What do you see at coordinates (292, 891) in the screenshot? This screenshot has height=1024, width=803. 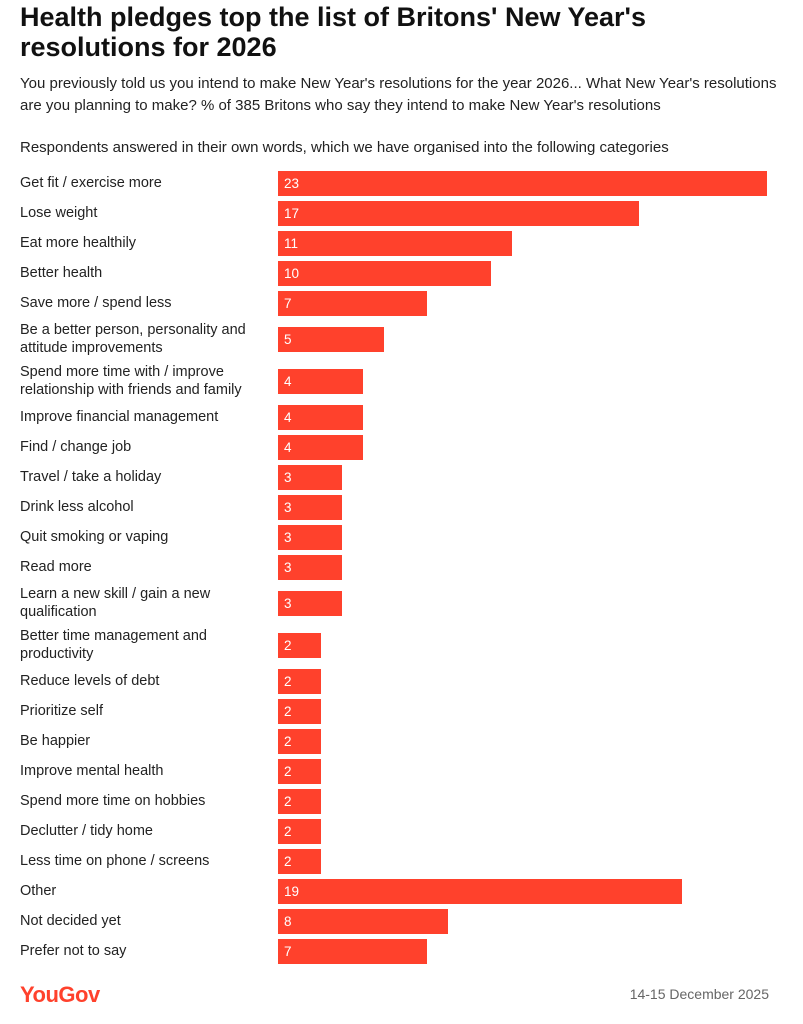 I see `bar-value-label: 19` at bounding box center [292, 891].